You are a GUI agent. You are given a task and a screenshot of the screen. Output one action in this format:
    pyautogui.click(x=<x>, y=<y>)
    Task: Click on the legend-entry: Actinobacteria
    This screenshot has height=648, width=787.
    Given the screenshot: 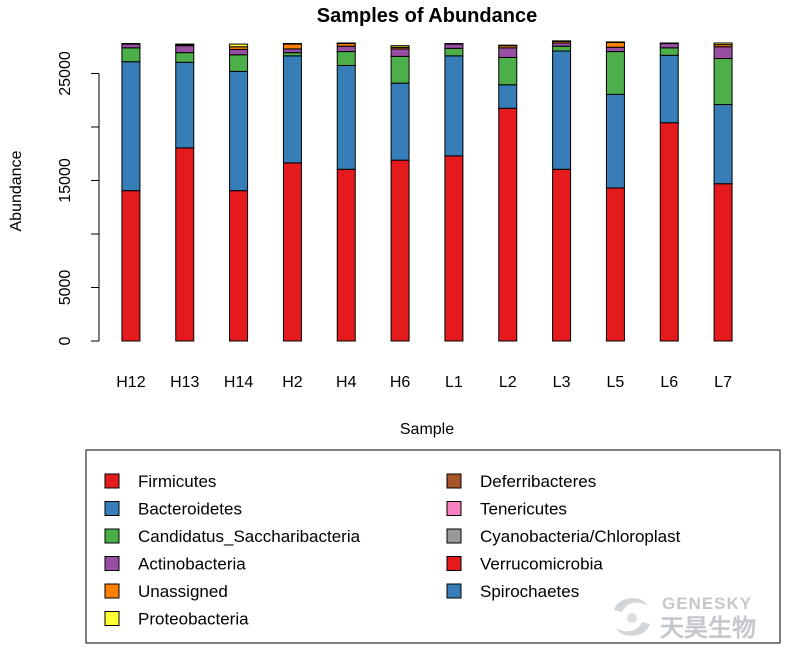 What is the action you would take?
    pyautogui.click(x=192, y=564)
    